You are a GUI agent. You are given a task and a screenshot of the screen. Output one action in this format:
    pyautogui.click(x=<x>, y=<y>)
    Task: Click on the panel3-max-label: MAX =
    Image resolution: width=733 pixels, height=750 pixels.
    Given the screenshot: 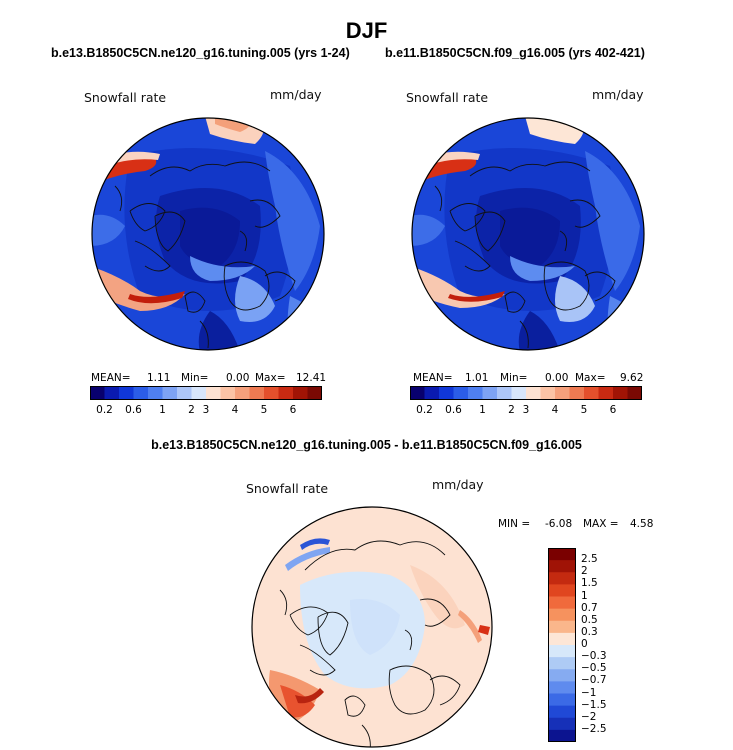 What is the action you would take?
    pyautogui.click(x=601, y=524)
    